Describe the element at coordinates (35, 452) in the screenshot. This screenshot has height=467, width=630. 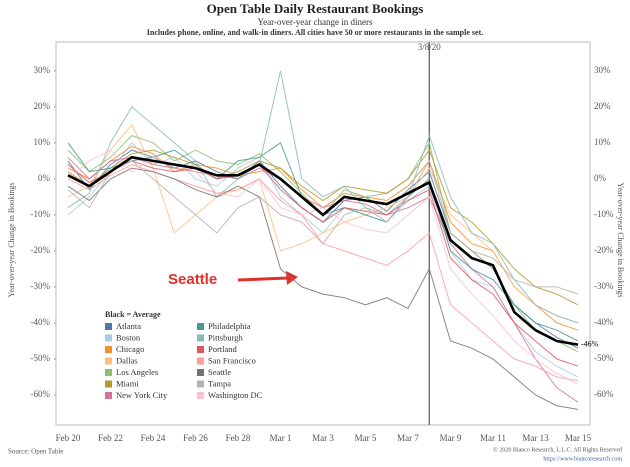
I see `source: Source: Open Table` at that location.